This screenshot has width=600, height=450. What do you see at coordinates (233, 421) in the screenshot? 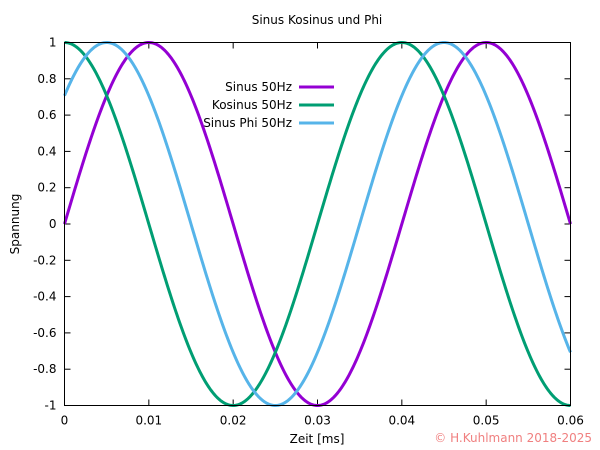
I see `x-tick-label: 0.02` at bounding box center [233, 421].